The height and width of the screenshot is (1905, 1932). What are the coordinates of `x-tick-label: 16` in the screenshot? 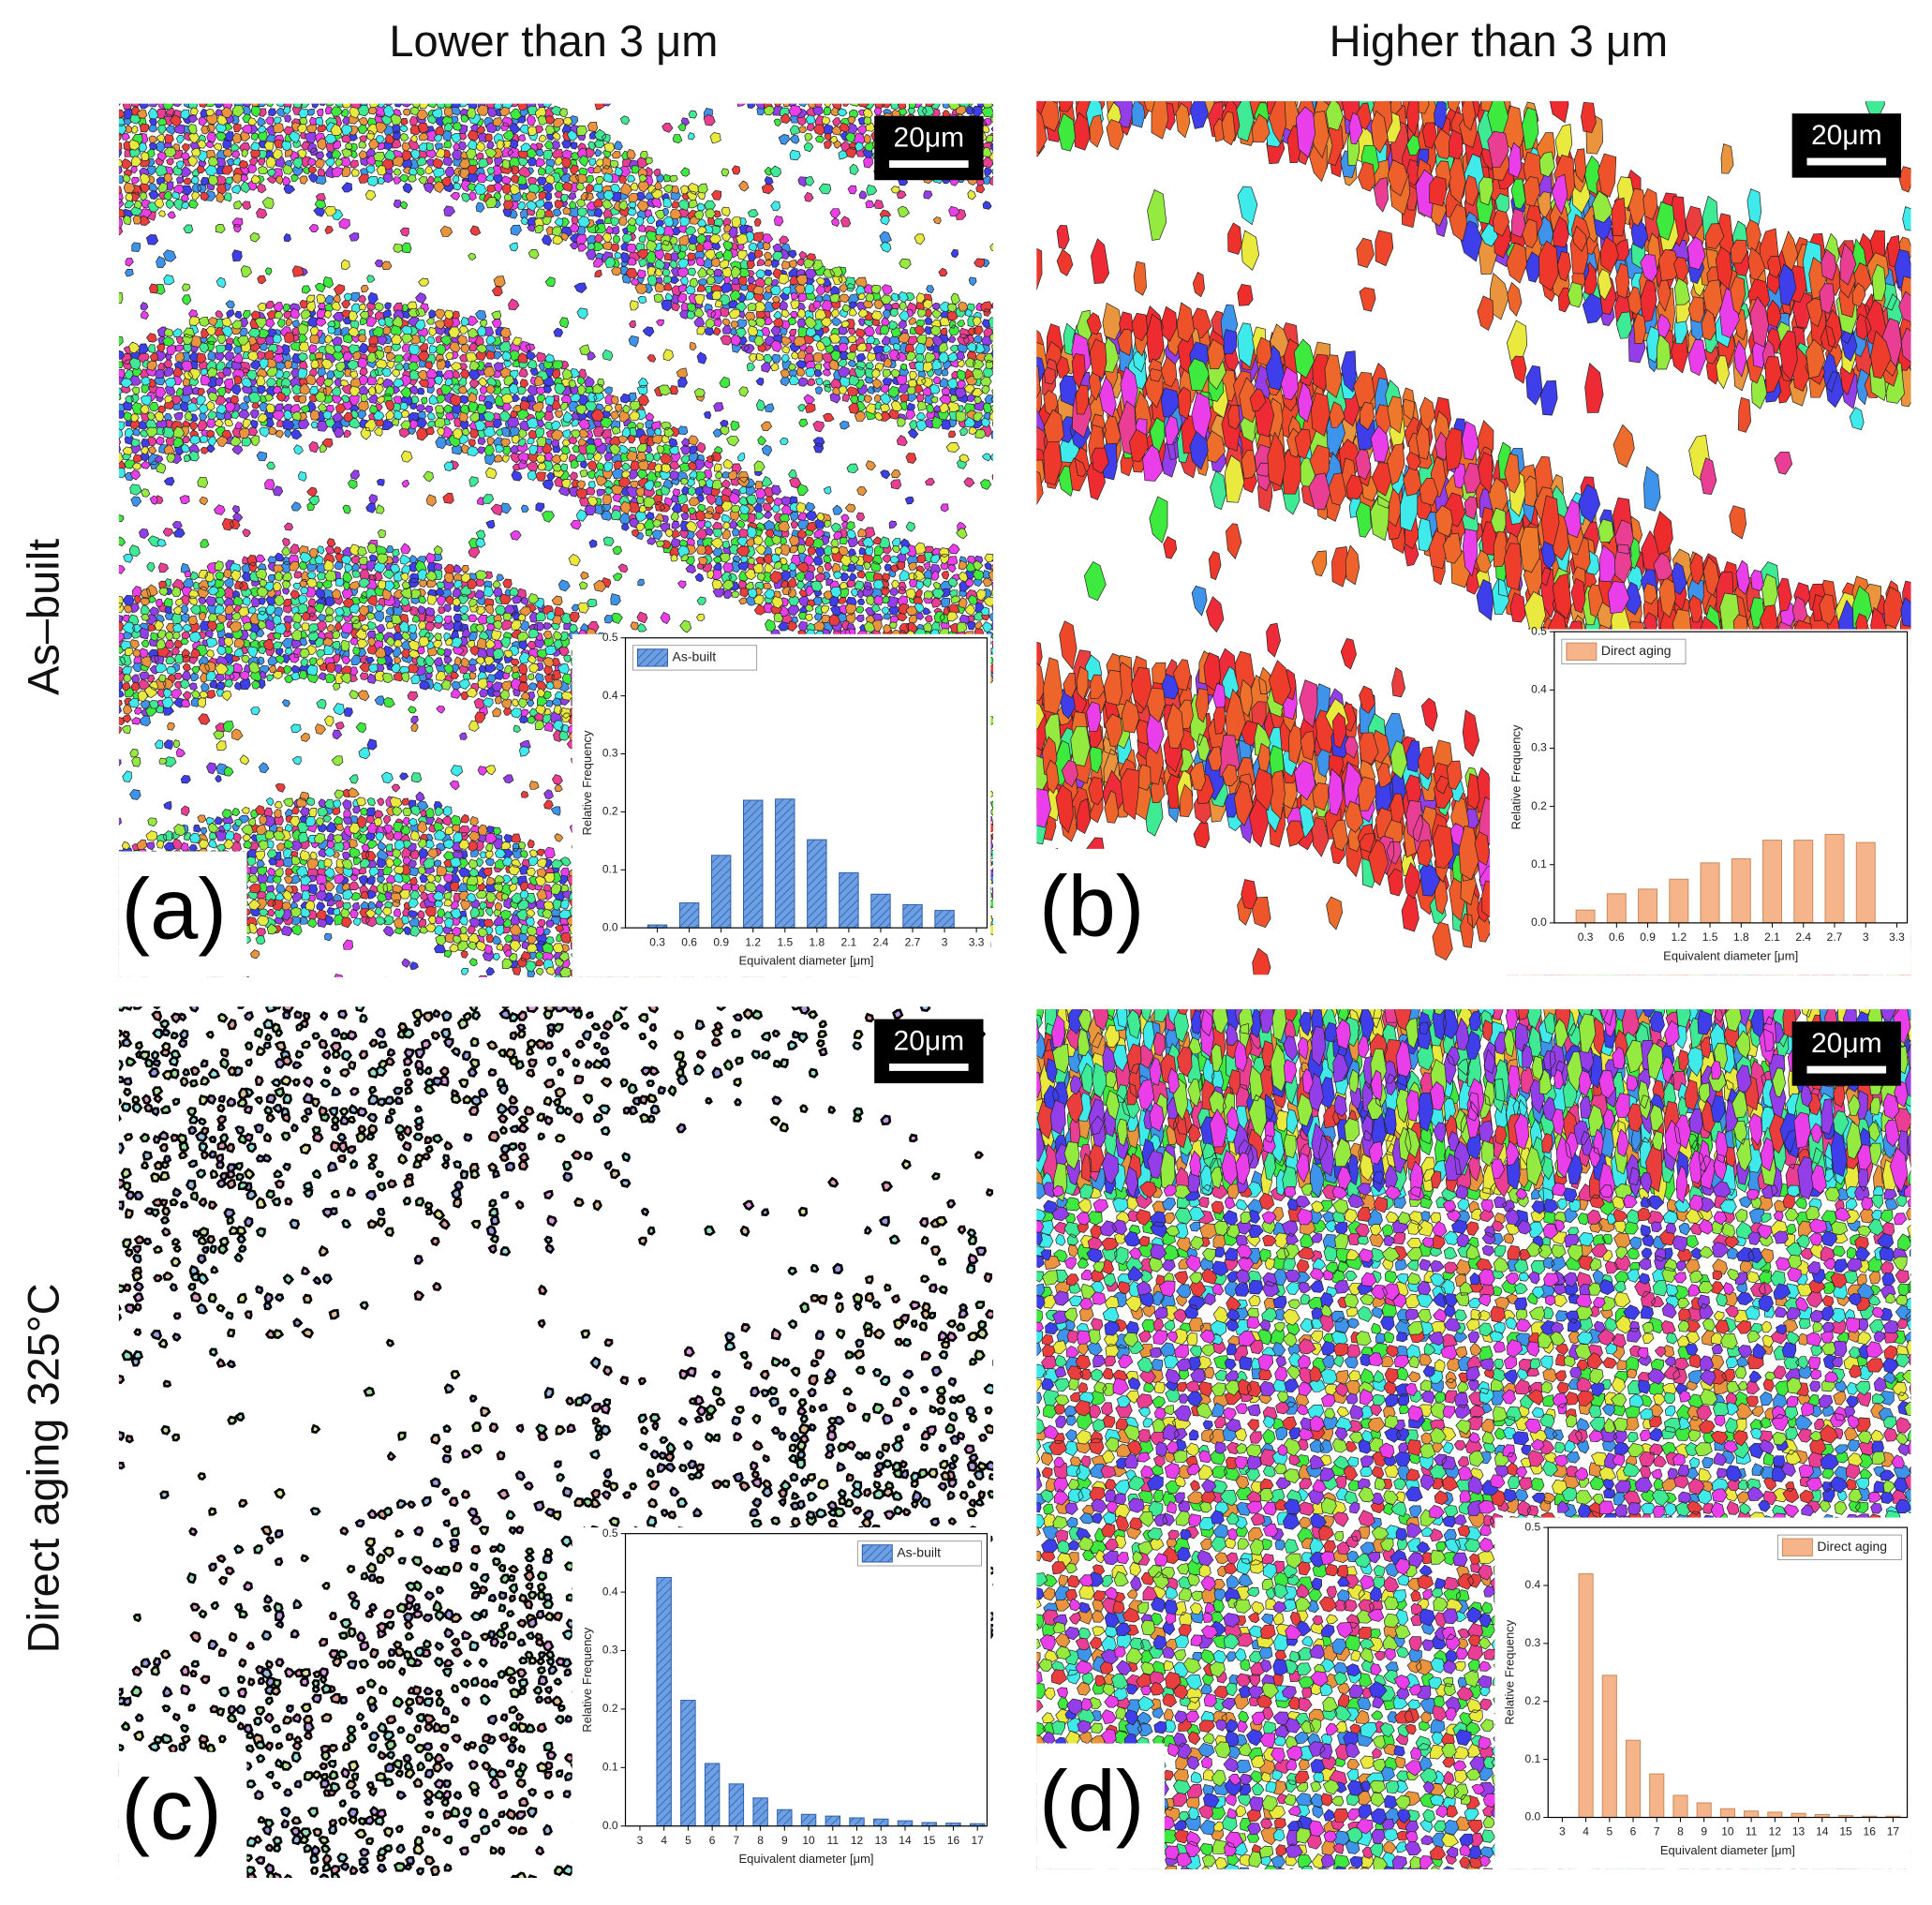 It's located at (954, 1840).